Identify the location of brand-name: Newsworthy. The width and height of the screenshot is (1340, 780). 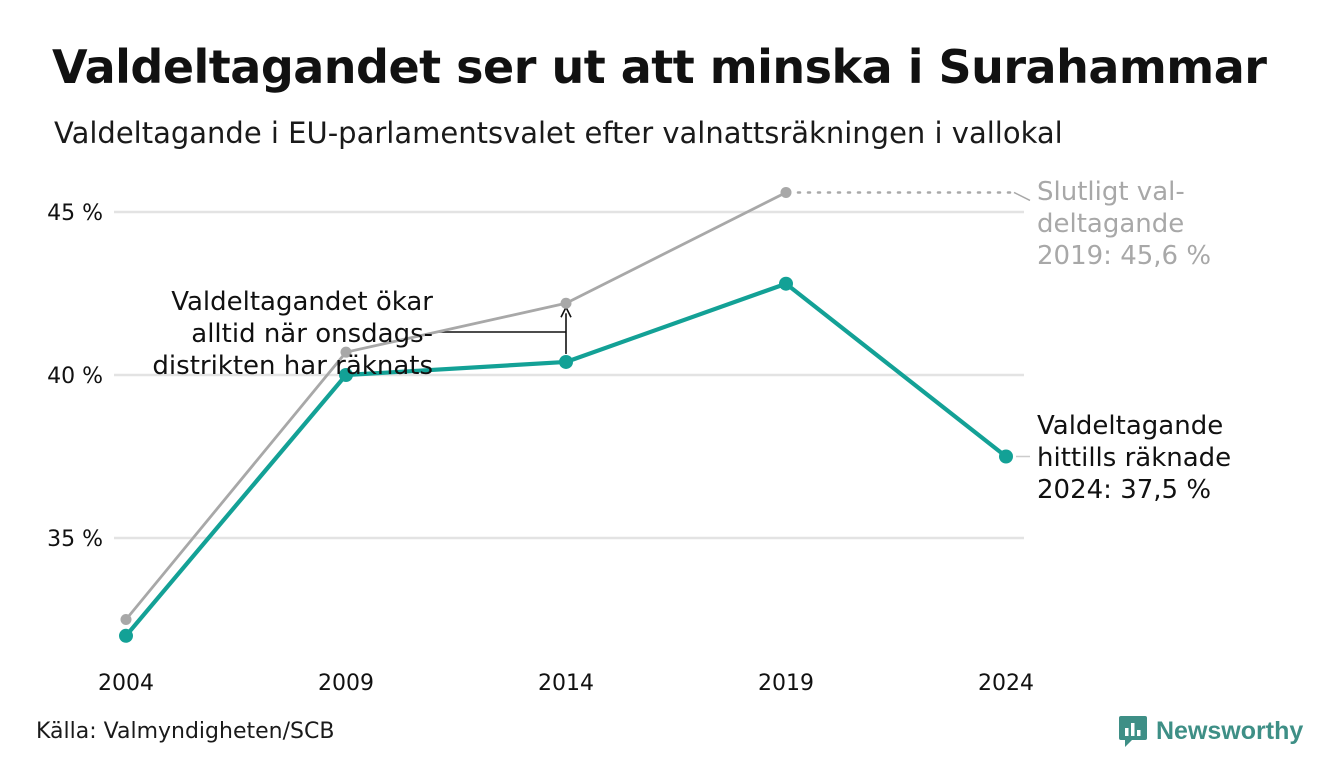
(1230, 730).